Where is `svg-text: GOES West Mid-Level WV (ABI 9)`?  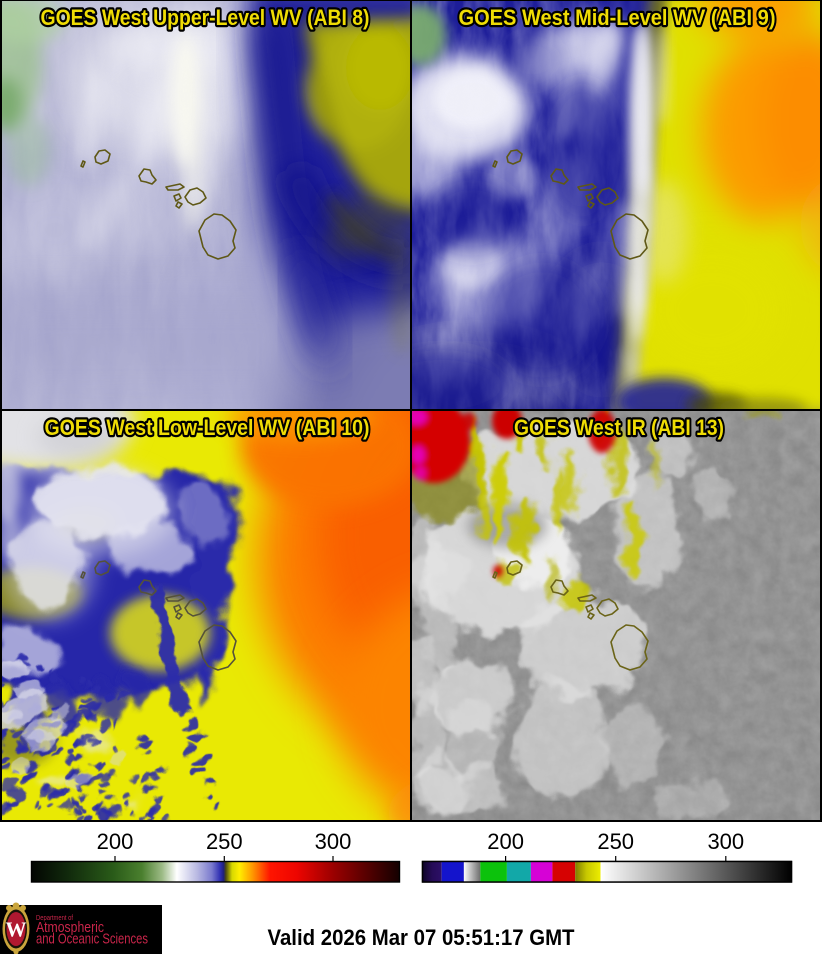 svg-text: GOES West Mid-Level WV (ABI 9) is located at coordinates (617, 17).